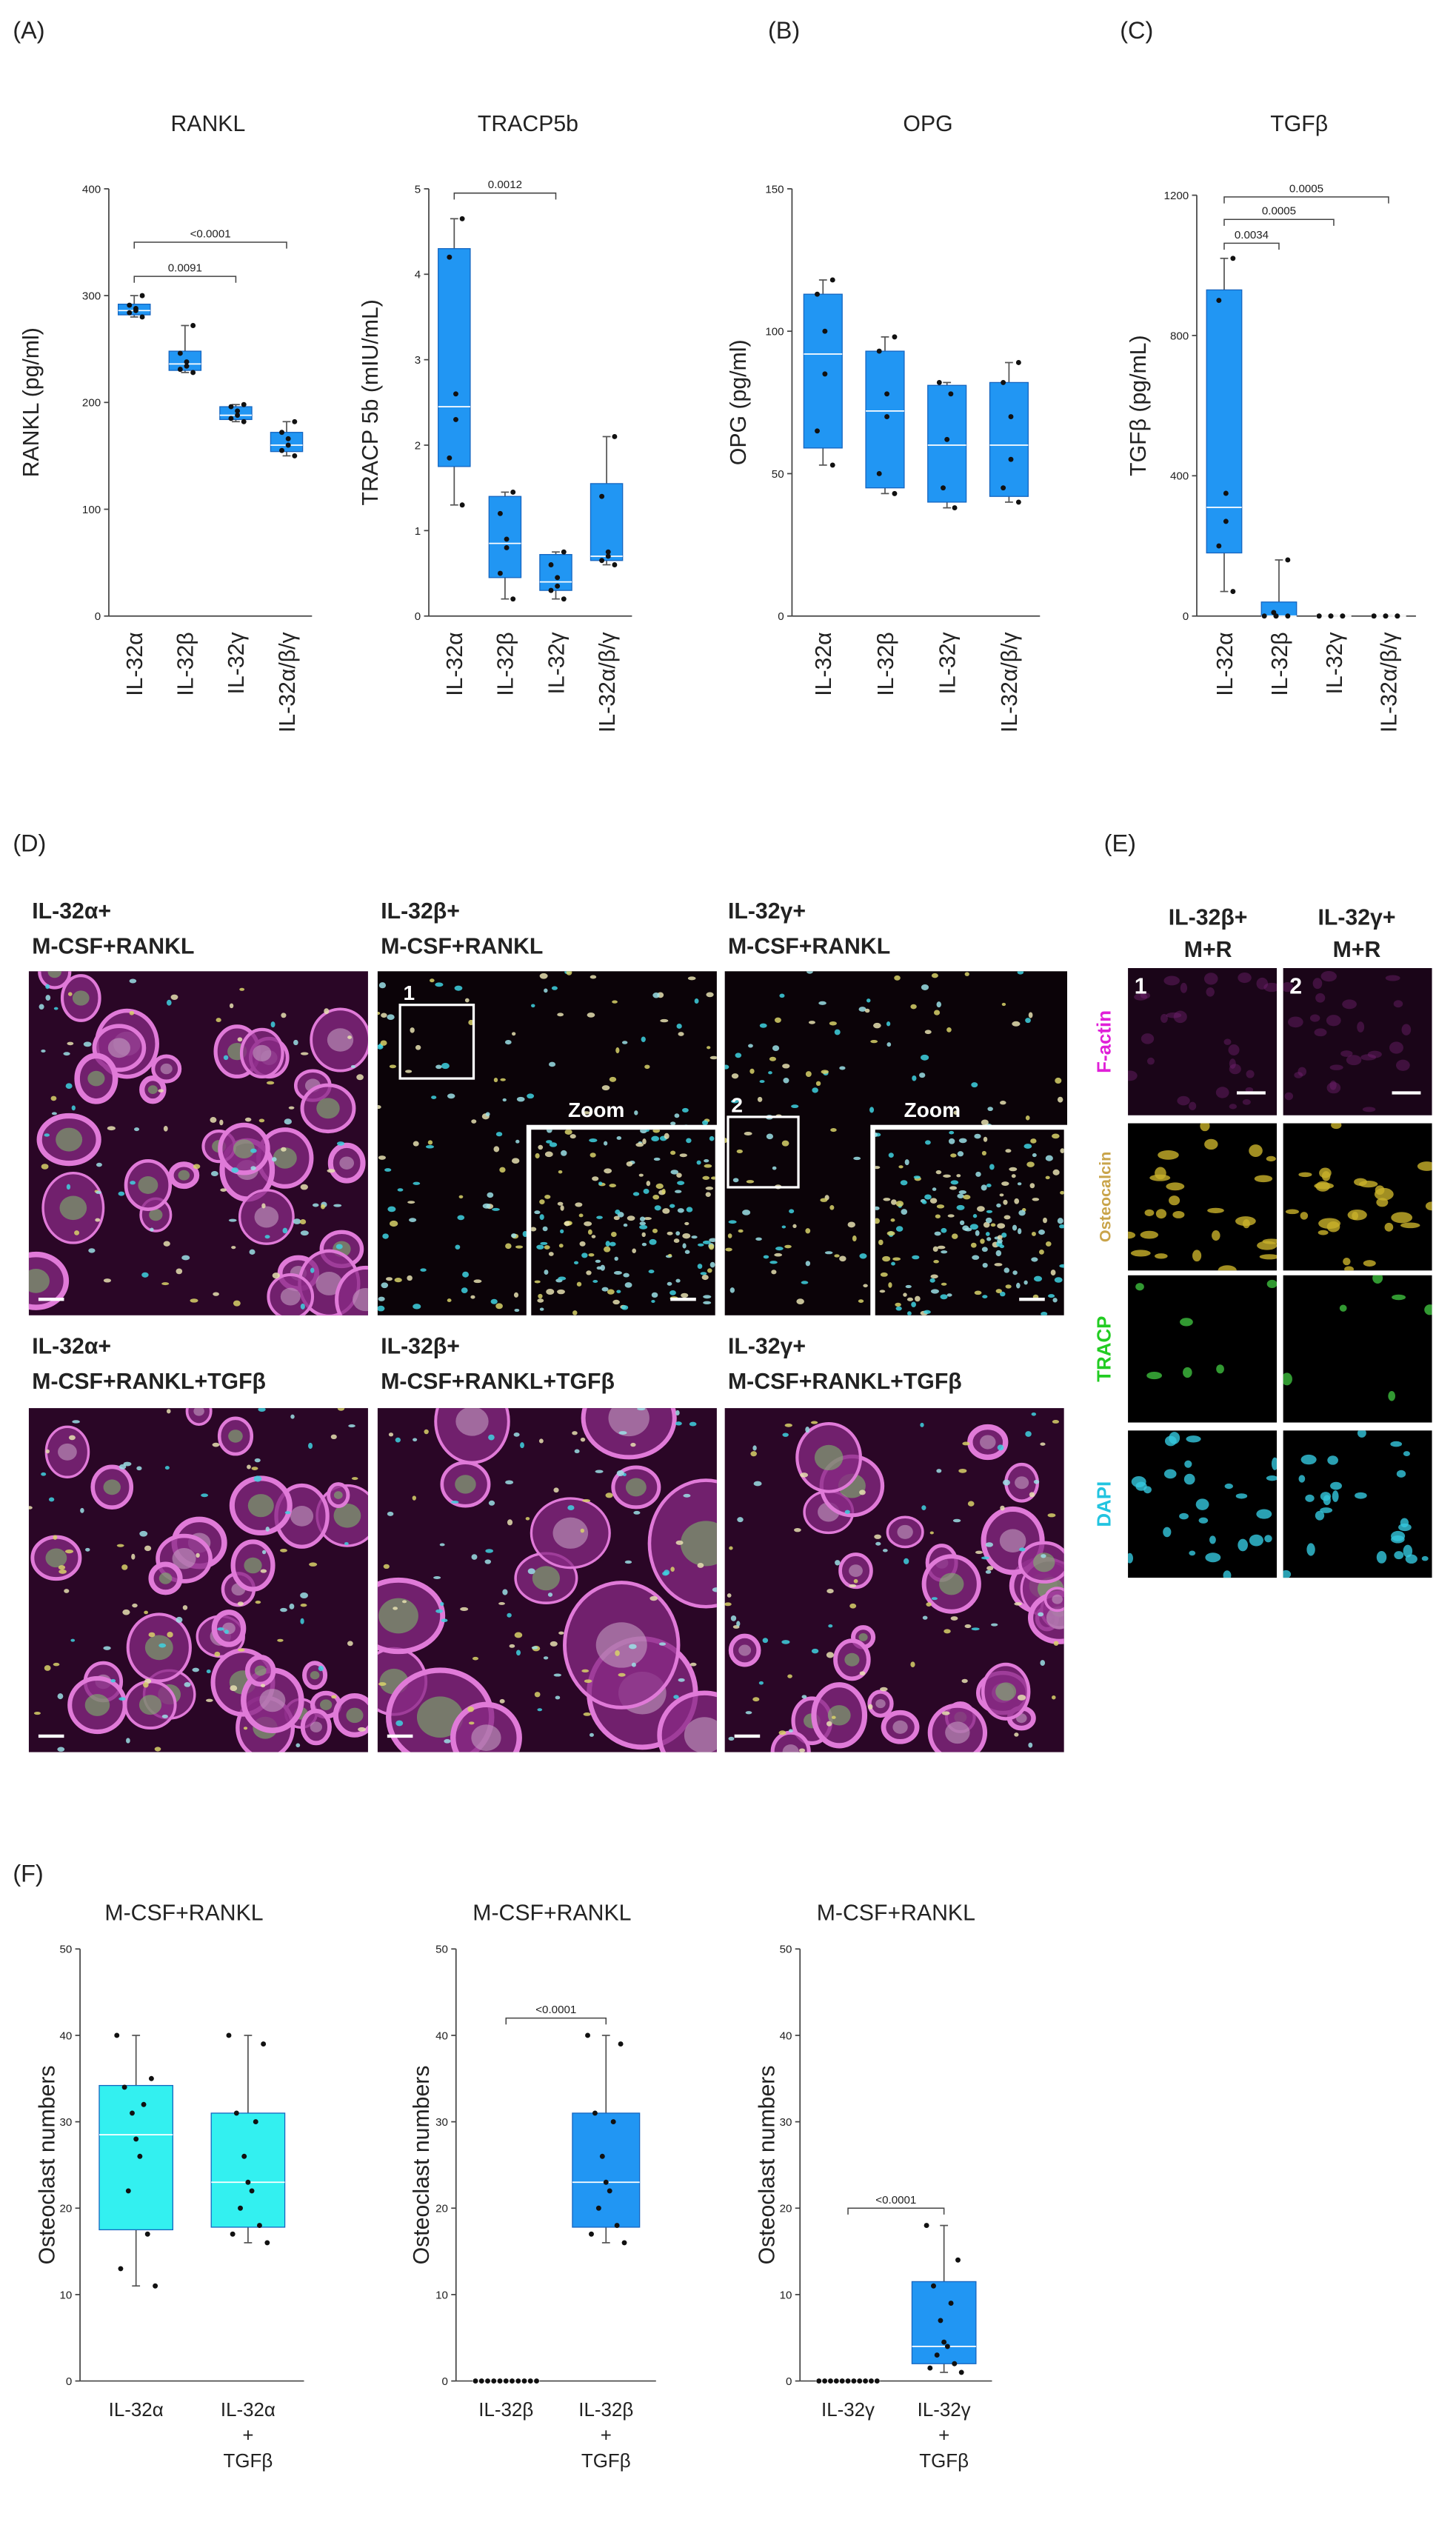 This screenshot has height=2525, width=1456. What do you see at coordinates (418, 189) in the screenshot?
I see `y-tick-label: 5` at bounding box center [418, 189].